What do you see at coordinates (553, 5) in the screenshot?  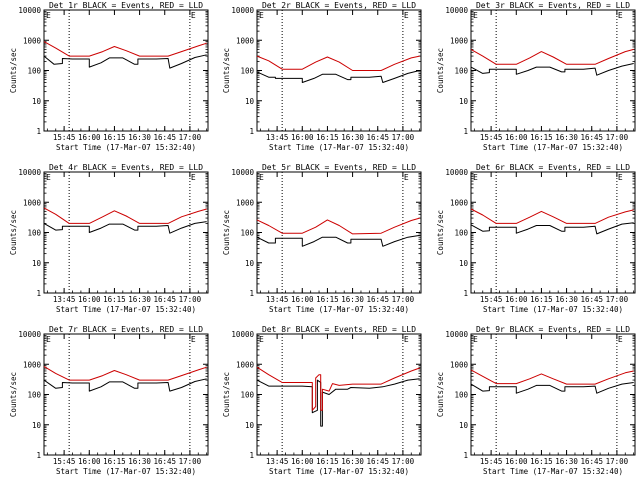 I see `panel-title: Det 3r BLACK = Events, RED = LLD` at bounding box center [553, 5].